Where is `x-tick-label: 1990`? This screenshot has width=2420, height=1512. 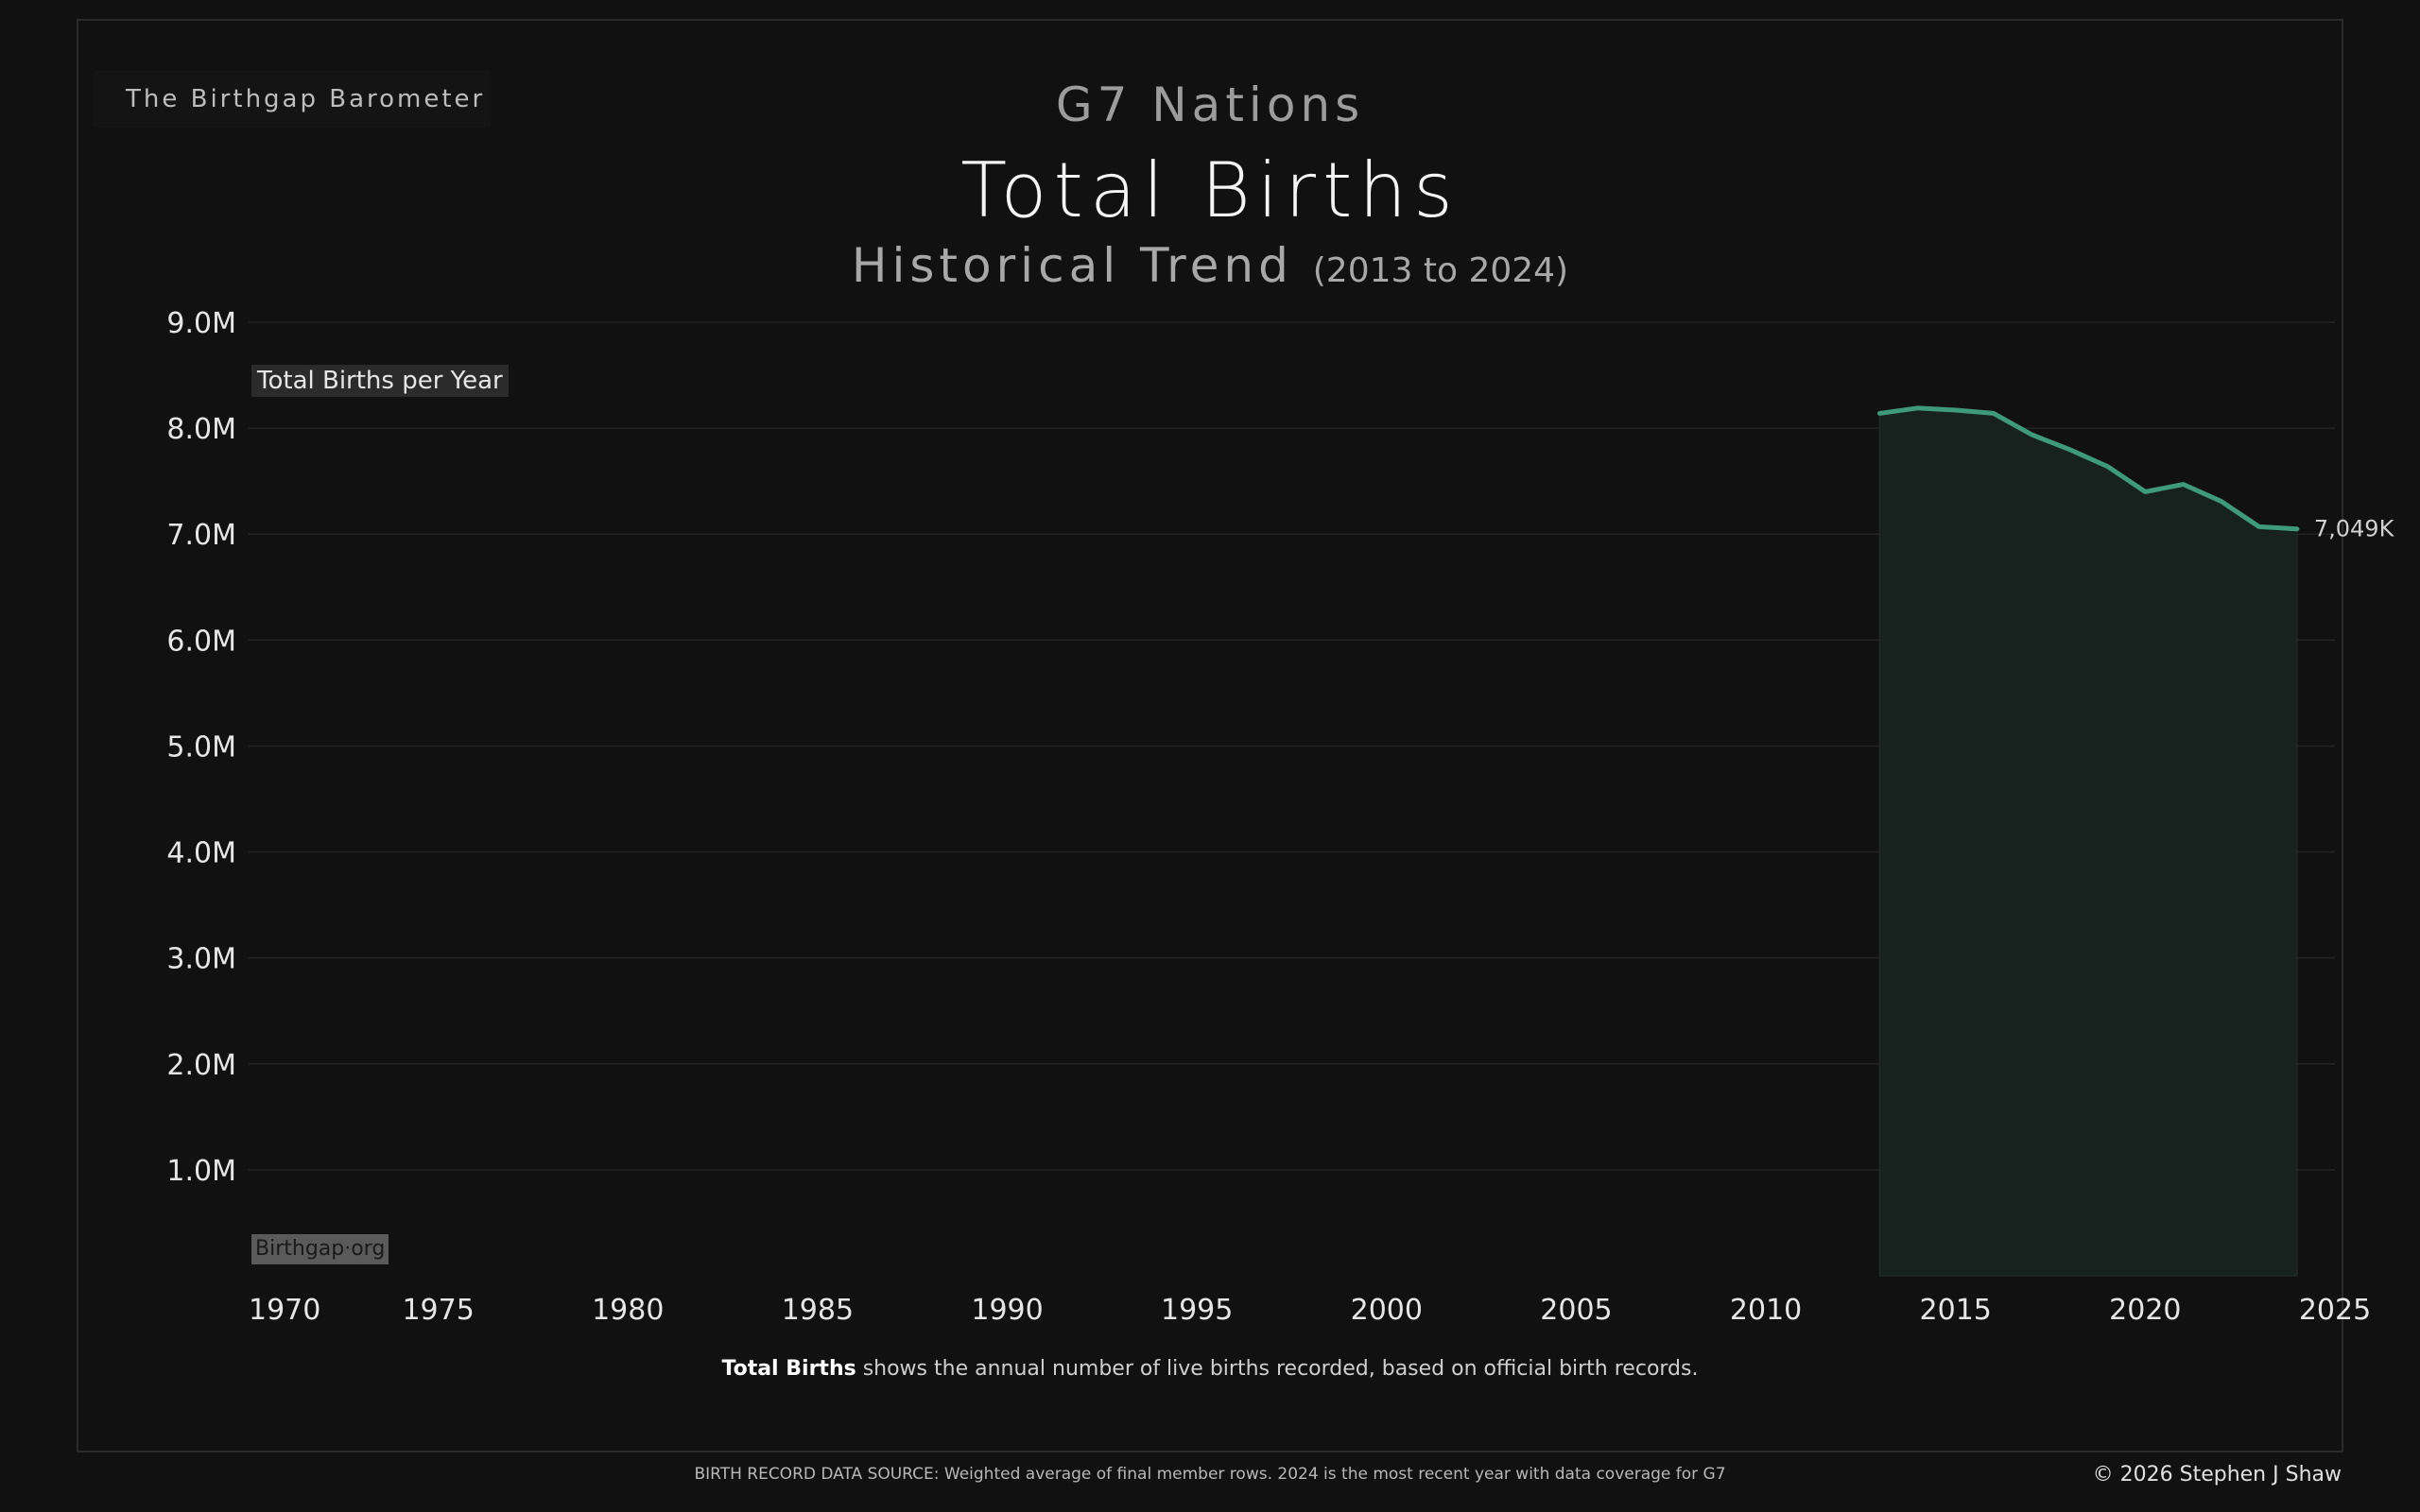
x-tick-label: 1990 is located at coordinates (1007, 1308).